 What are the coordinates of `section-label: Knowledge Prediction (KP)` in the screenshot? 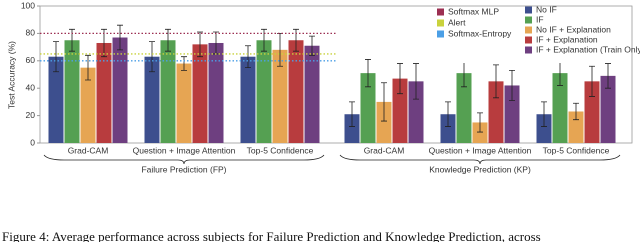 It's located at (480, 169).